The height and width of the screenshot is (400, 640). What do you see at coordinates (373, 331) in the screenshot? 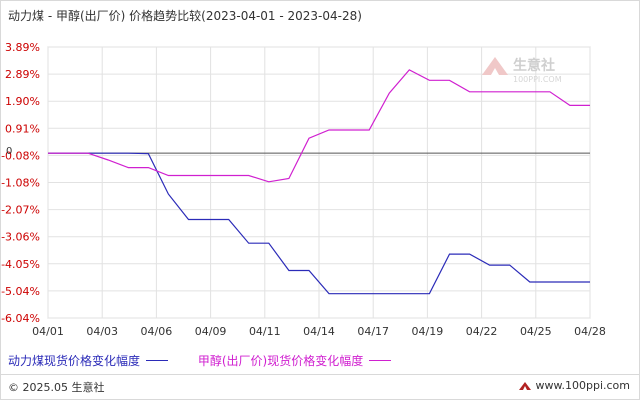
I see `x-tick-label: 04/17` at bounding box center [373, 331].